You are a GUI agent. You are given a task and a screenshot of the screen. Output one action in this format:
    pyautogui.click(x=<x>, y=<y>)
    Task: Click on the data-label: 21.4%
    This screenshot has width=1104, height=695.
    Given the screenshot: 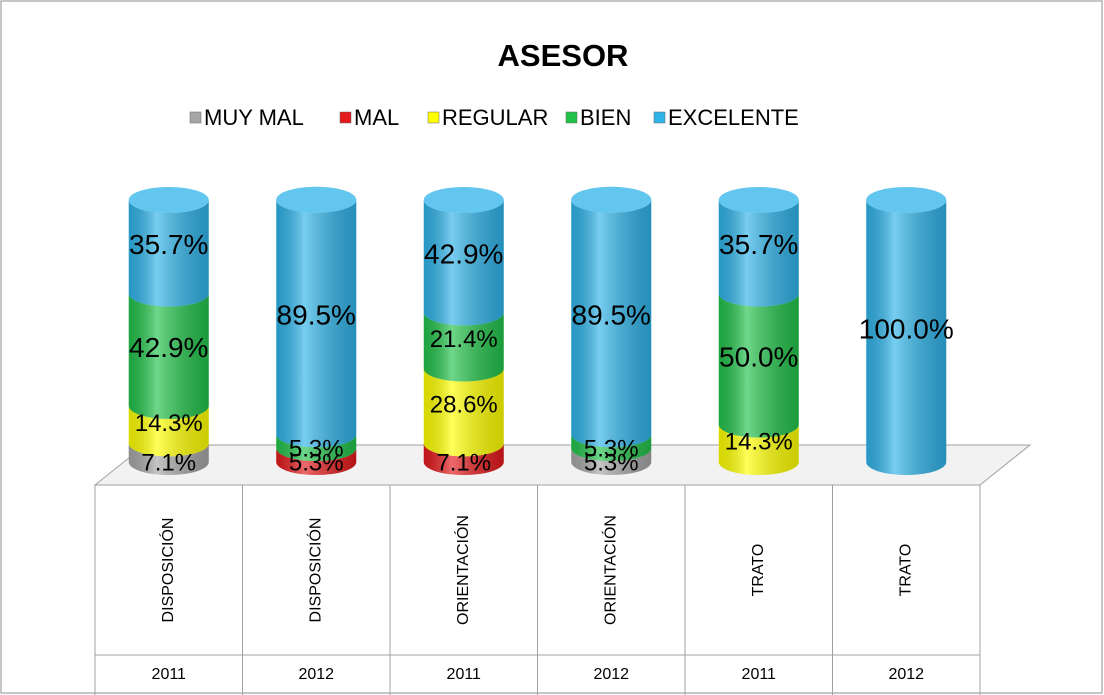 What is the action you would take?
    pyautogui.click(x=464, y=339)
    